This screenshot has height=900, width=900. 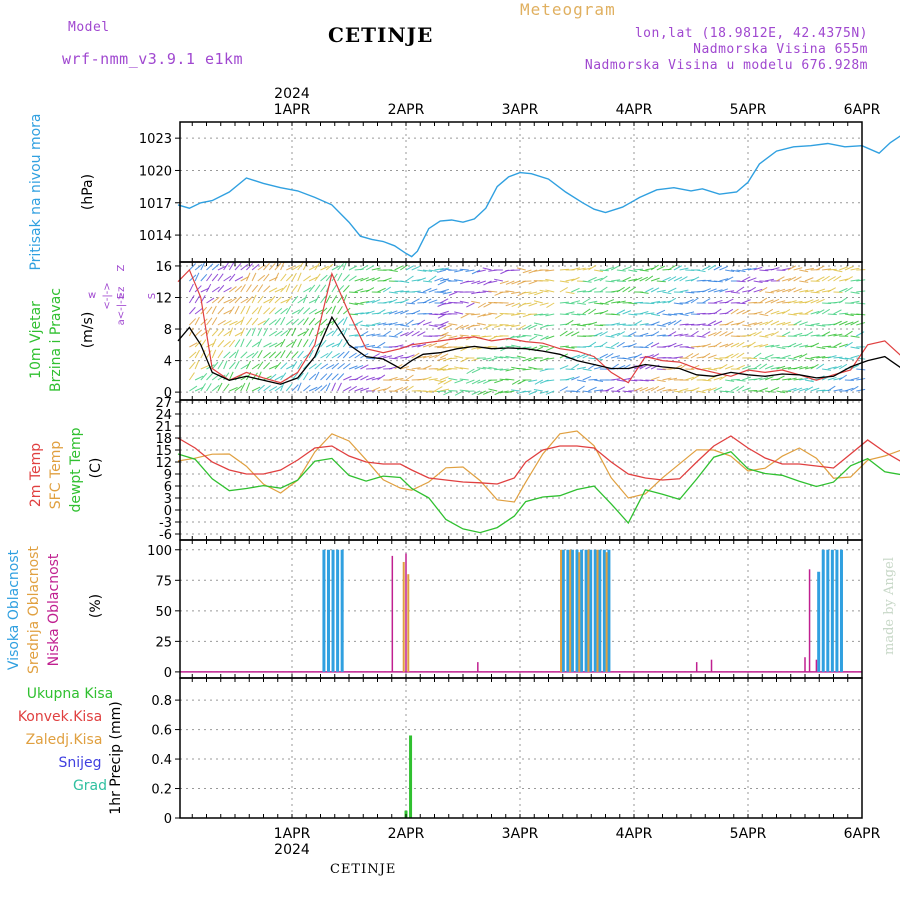 I want to click on dewpt-axis-title: dewpt Temp, so click(x=76, y=469).